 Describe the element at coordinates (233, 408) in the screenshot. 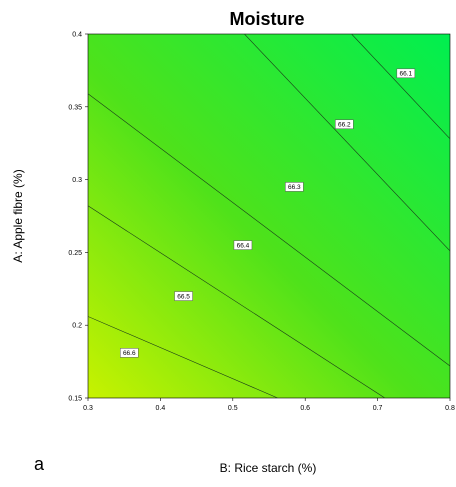

I see `x-tick-label: 0.5` at that location.